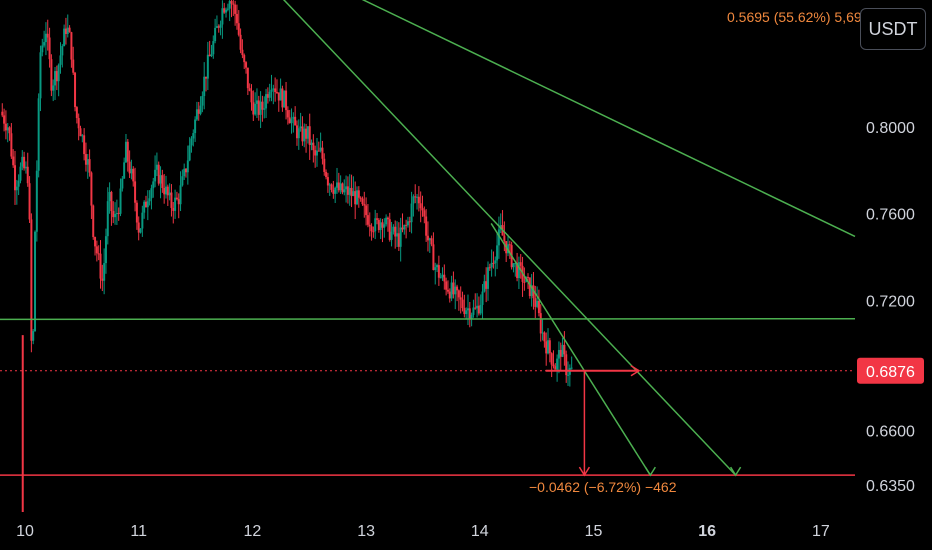  I want to click on y-tick-label: 0.6350, so click(890, 486).